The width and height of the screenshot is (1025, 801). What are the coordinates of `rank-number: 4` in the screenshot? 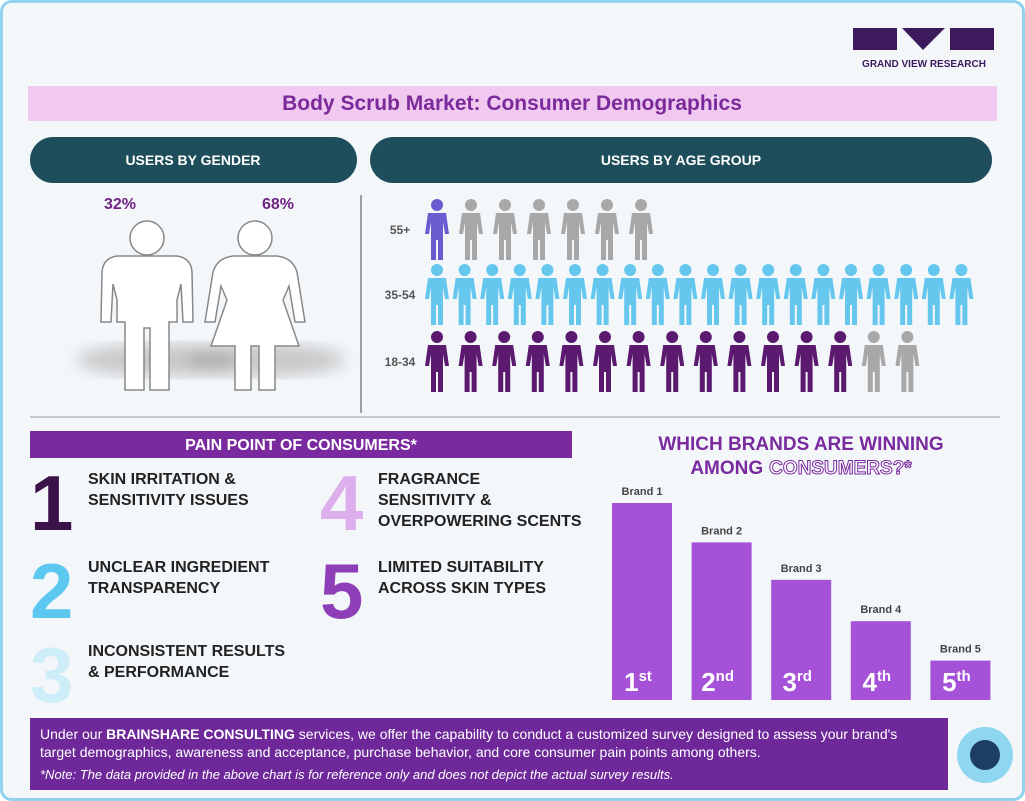 It's located at (869, 682).